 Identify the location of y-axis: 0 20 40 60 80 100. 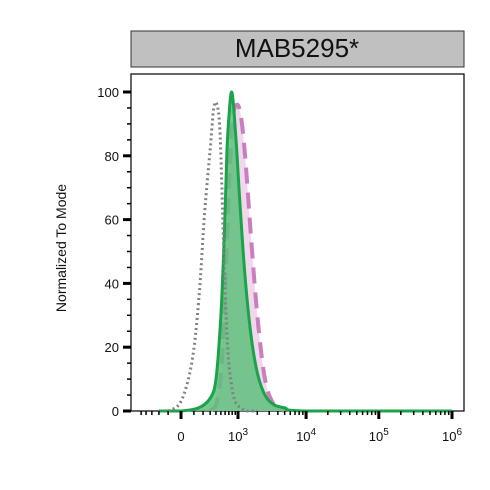
(114, 252).